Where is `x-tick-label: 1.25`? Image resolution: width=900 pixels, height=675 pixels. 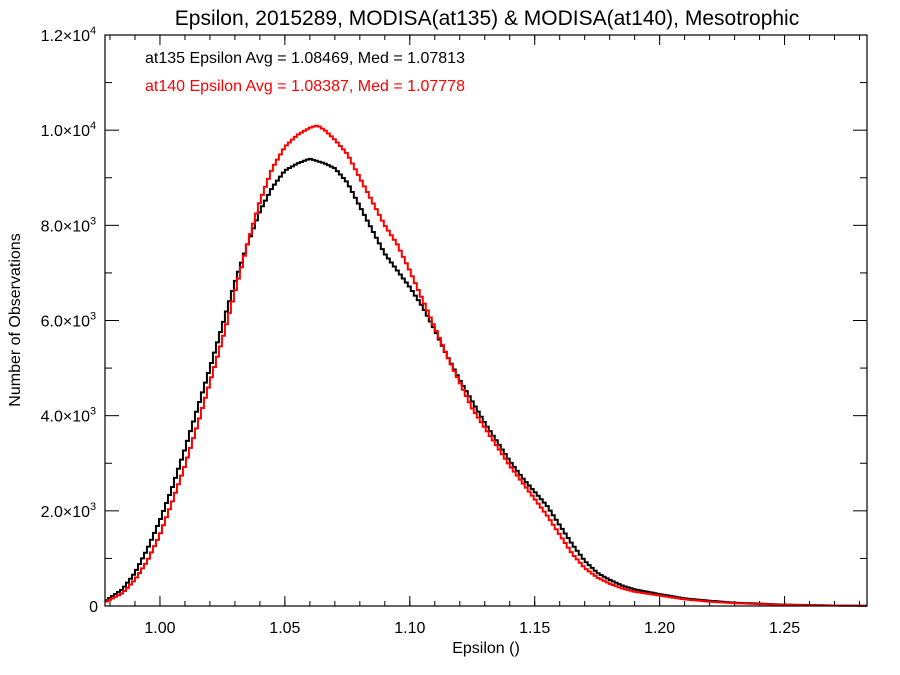 x-tick-label: 1.25 is located at coordinates (784, 628).